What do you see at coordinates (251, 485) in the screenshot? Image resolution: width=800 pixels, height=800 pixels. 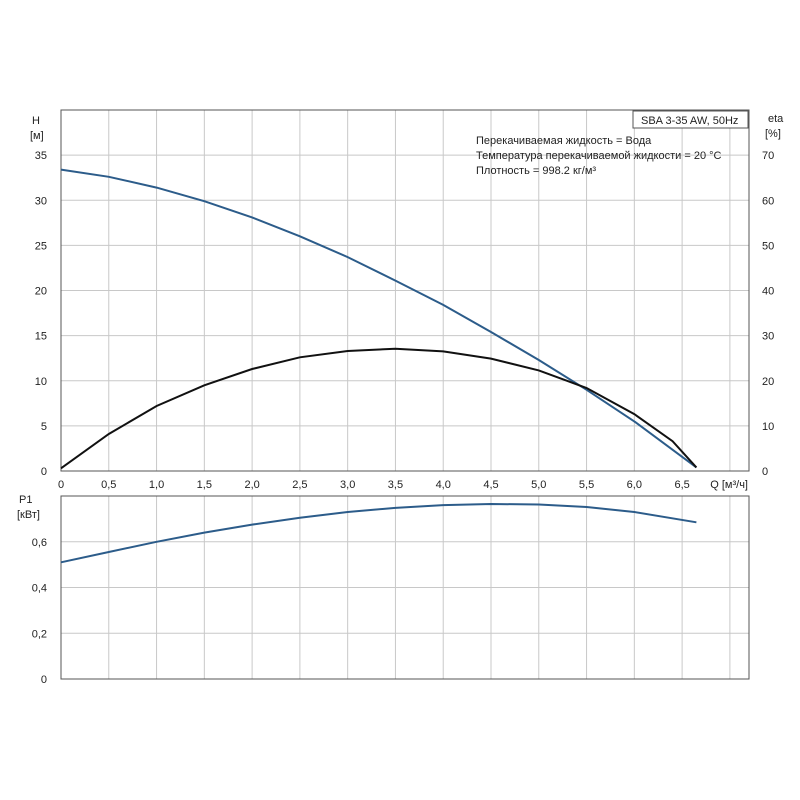 I see `x-tick-label: 2,0` at bounding box center [251, 485].